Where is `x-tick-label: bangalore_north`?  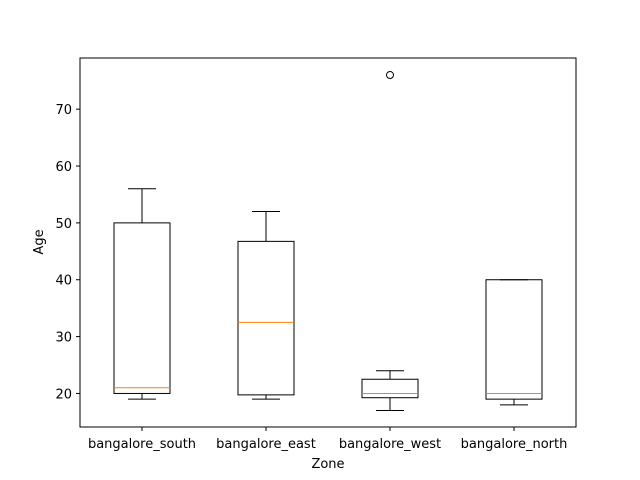
x-tick-label: bangalore_north is located at coordinates (514, 444).